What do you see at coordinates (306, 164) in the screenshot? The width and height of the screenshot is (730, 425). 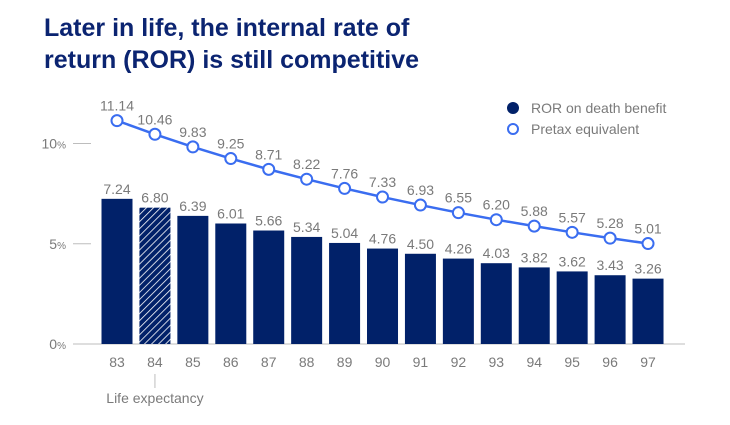 I see `line-data-label: 8.22` at bounding box center [306, 164].